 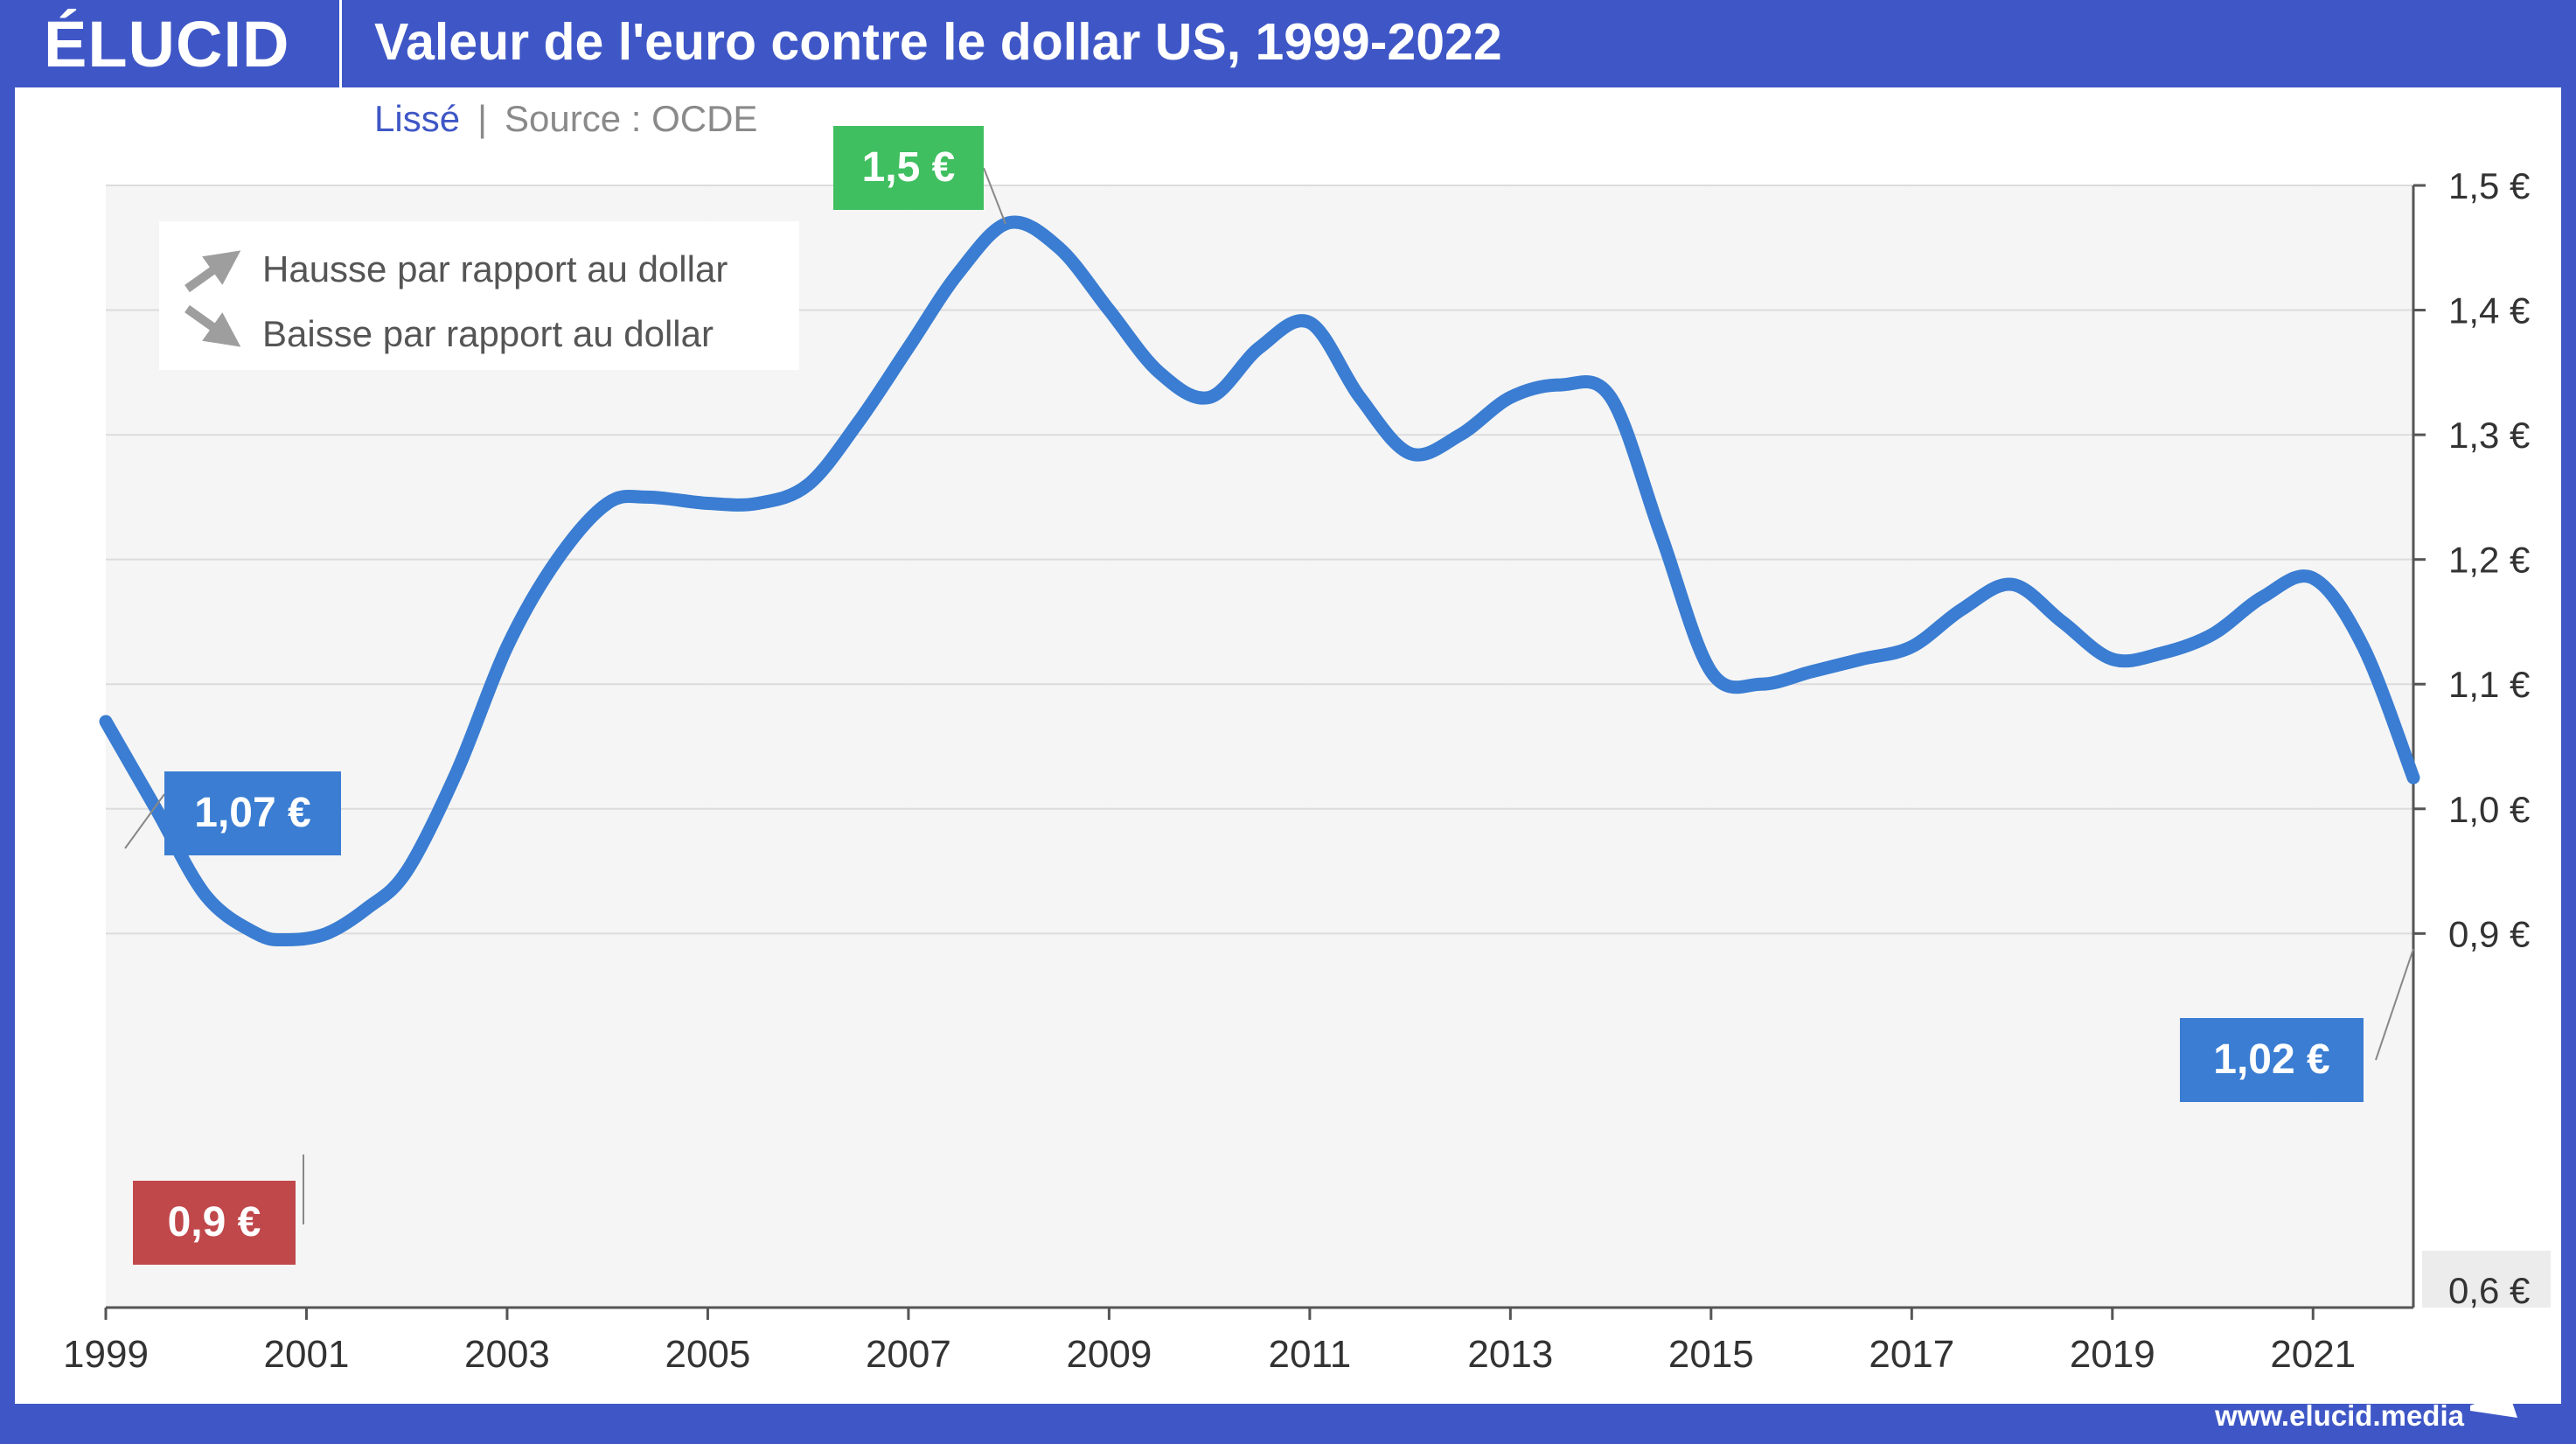 What do you see at coordinates (2489, 684) in the screenshot?
I see `y-tick-label: 1,1 €` at bounding box center [2489, 684].